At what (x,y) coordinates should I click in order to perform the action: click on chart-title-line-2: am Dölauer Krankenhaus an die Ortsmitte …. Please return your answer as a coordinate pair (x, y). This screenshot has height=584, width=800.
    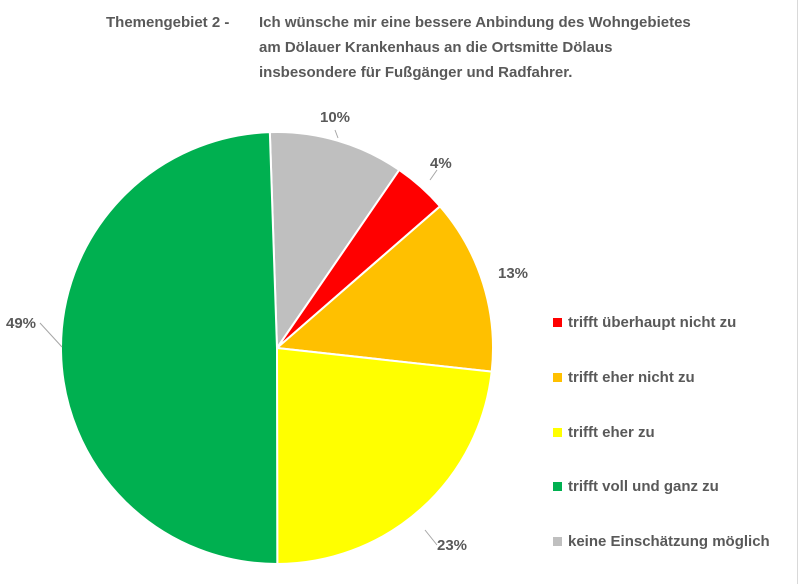
    Looking at the image, I should click on (436, 47).